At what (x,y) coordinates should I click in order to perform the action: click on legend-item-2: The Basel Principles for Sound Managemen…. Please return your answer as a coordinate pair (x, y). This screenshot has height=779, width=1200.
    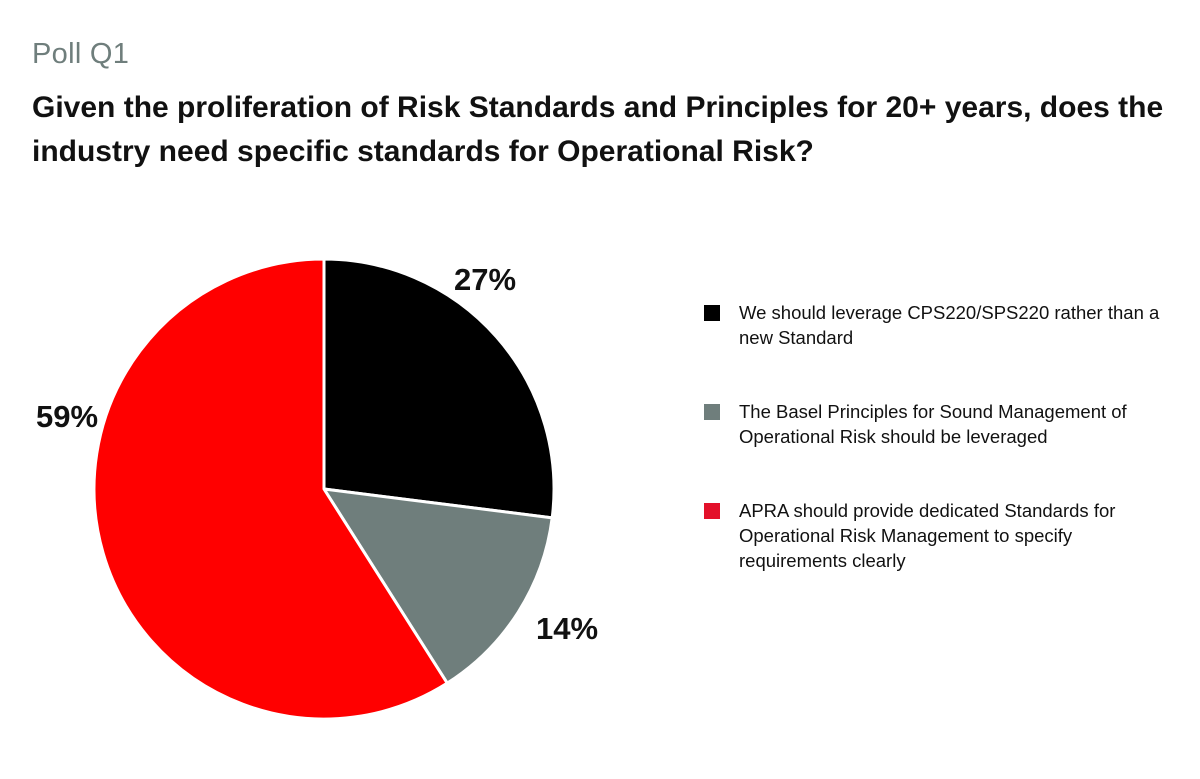
    Looking at the image, I should click on (944, 424).